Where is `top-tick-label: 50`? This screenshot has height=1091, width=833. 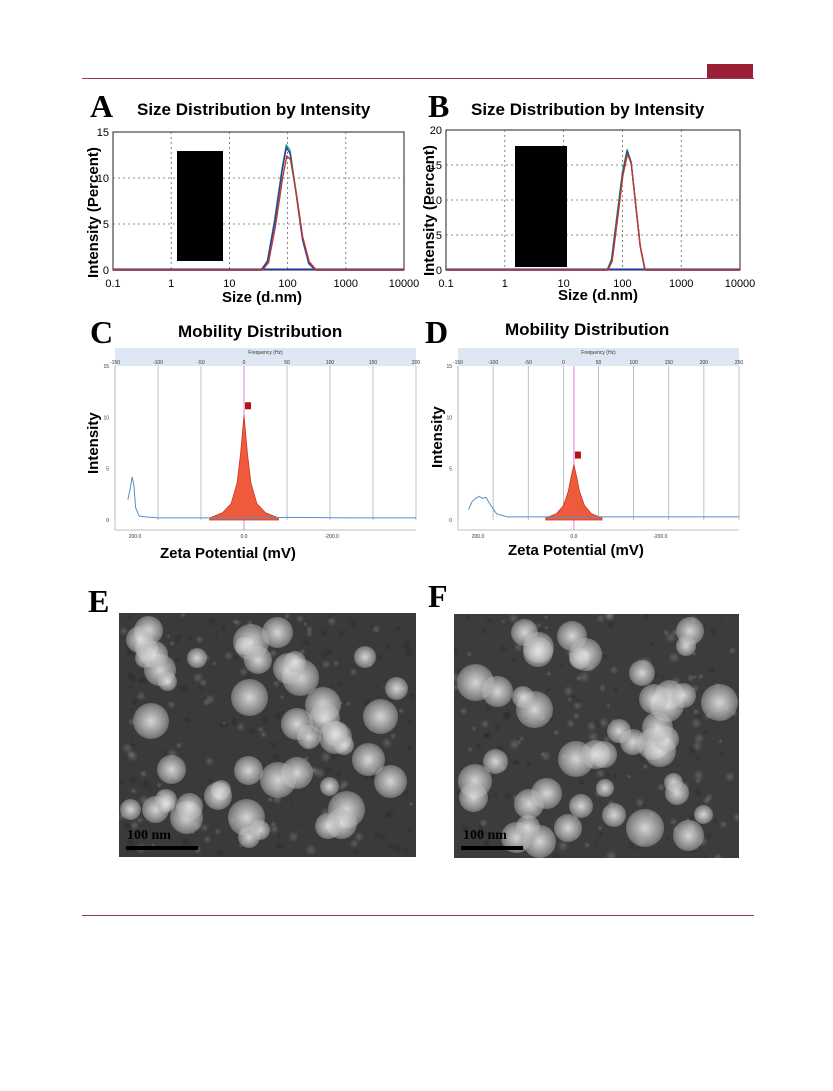
top-tick-label: 50 is located at coordinates (599, 363).